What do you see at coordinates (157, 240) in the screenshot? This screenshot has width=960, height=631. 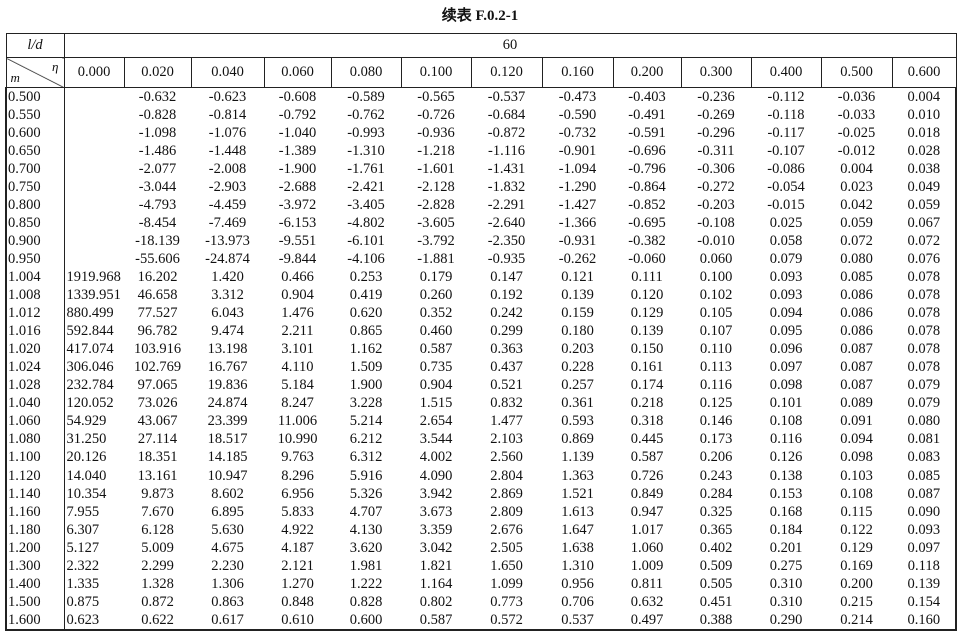 I see `value-cell: -18.139` at bounding box center [157, 240].